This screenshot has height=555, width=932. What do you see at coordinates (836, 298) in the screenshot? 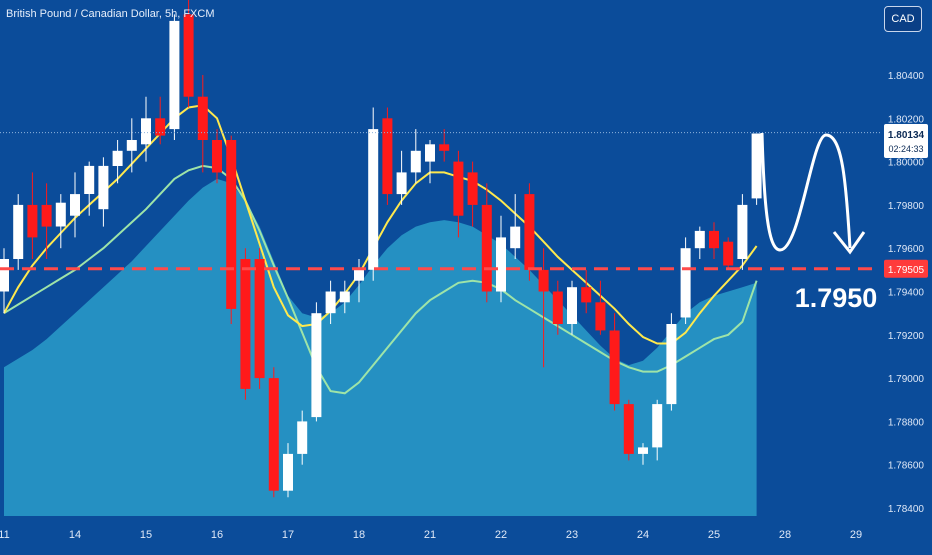
I see `level-annotation: 1.7950` at bounding box center [836, 298].